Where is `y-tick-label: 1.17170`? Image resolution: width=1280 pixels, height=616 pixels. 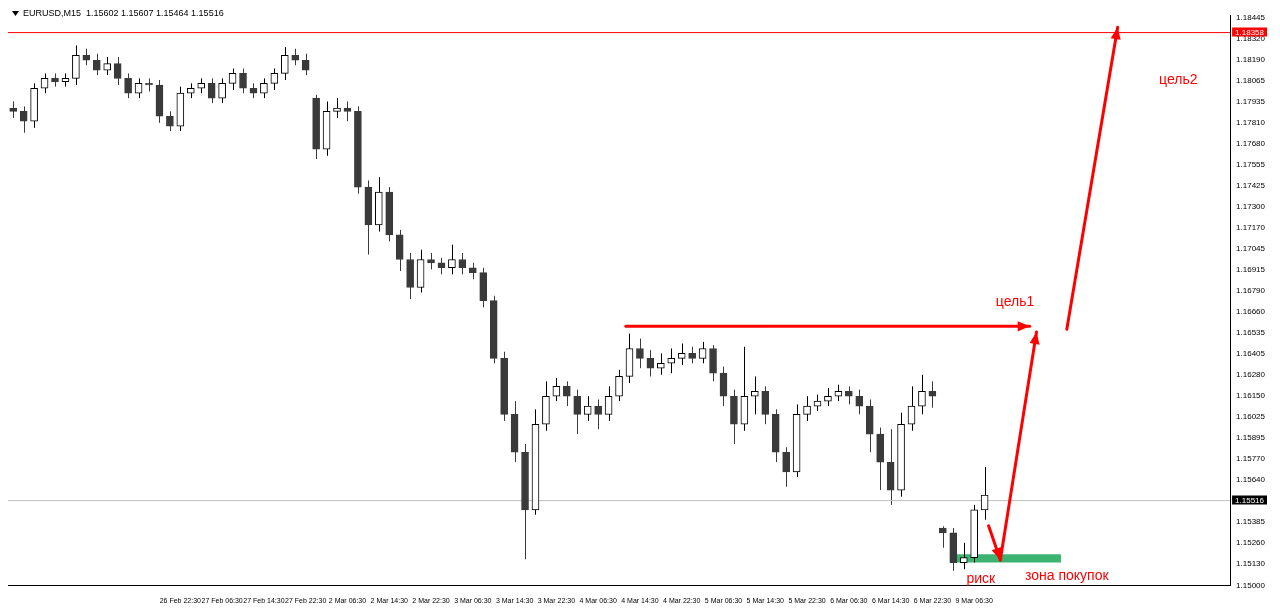 y-tick-label: 1.17170 is located at coordinates (1251, 228).